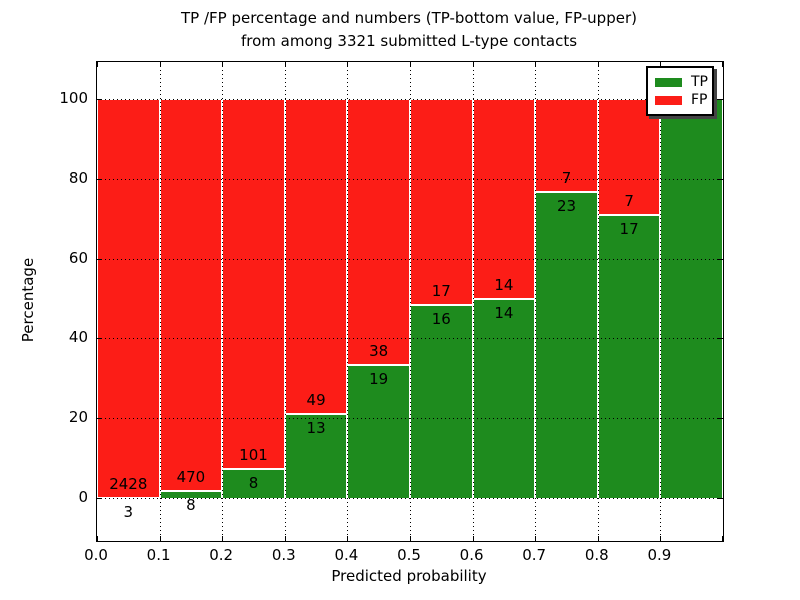  What do you see at coordinates (409, 555) in the screenshot?
I see `x-tick-label: 0.5` at bounding box center [409, 555].